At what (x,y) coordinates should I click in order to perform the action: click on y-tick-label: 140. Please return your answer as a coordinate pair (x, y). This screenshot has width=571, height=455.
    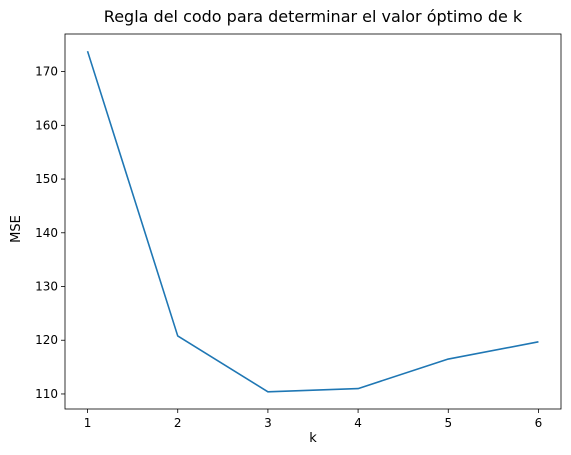
    Looking at the image, I should click on (46, 233).